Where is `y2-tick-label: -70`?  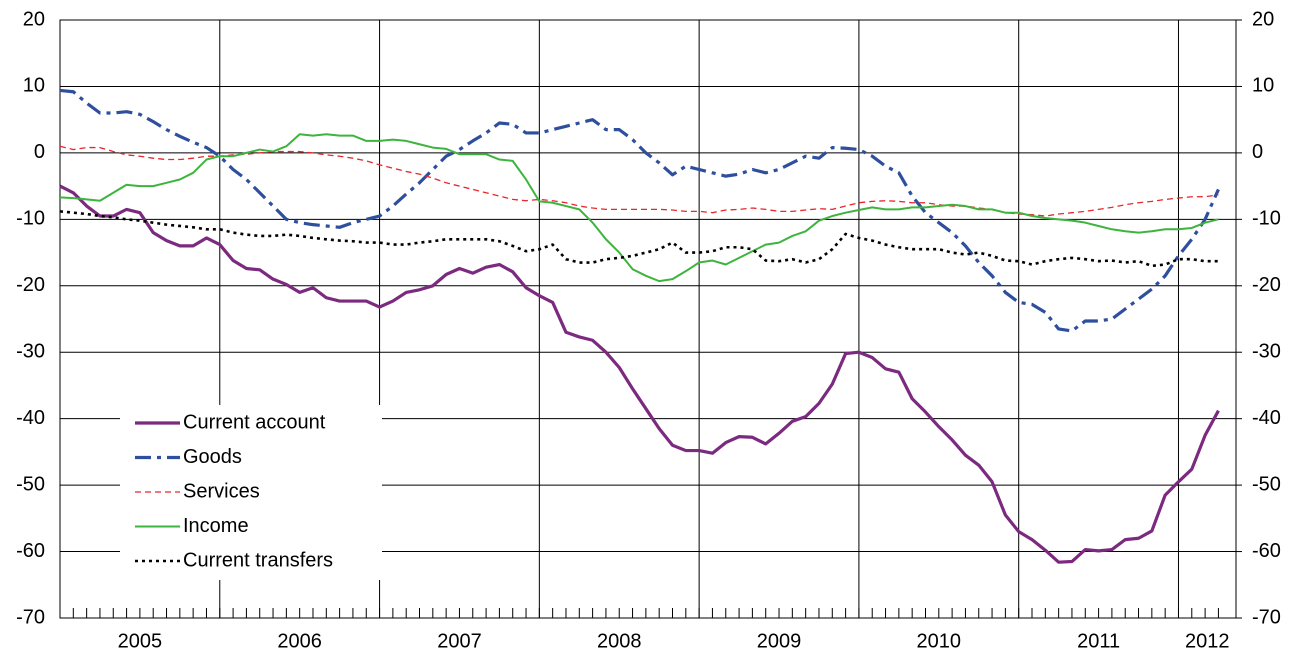
y2-tick-label: -70 is located at coordinates (1266, 617).